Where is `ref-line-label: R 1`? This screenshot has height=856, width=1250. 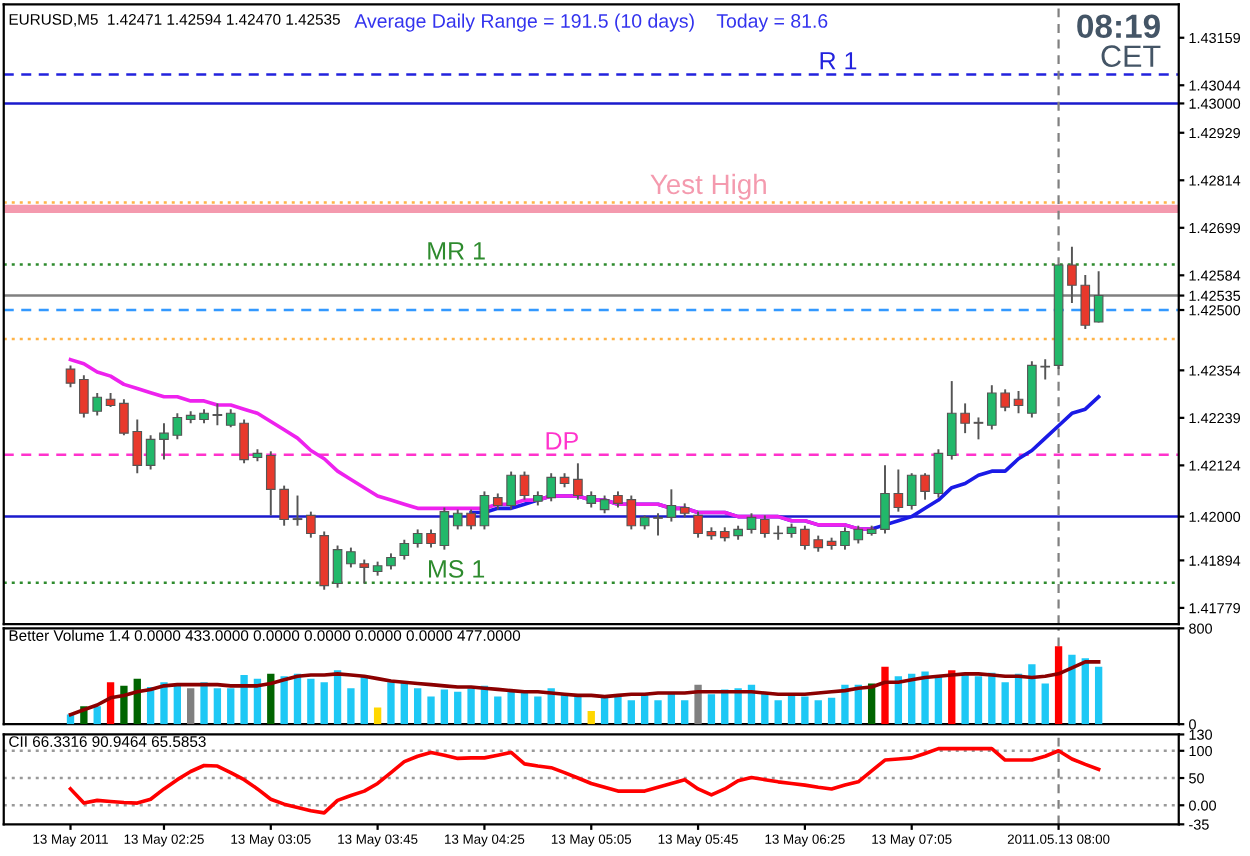 ref-line-label: R 1 is located at coordinates (838, 61).